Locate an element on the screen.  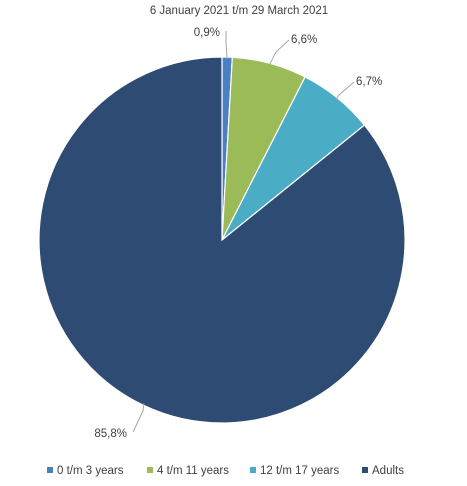
chart-title: 6 January 2021 t/m 29 March 2021 is located at coordinates (239, 11).